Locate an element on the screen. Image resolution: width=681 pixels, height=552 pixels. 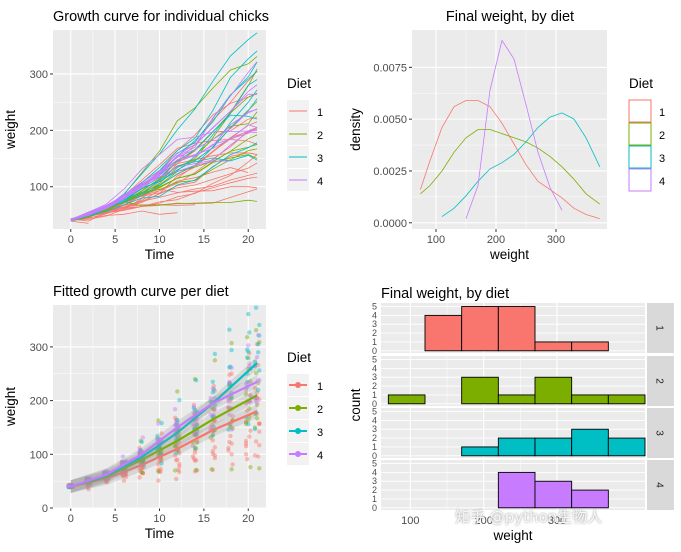
facet-strip-label: 3 is located at coordinates (659, 433).